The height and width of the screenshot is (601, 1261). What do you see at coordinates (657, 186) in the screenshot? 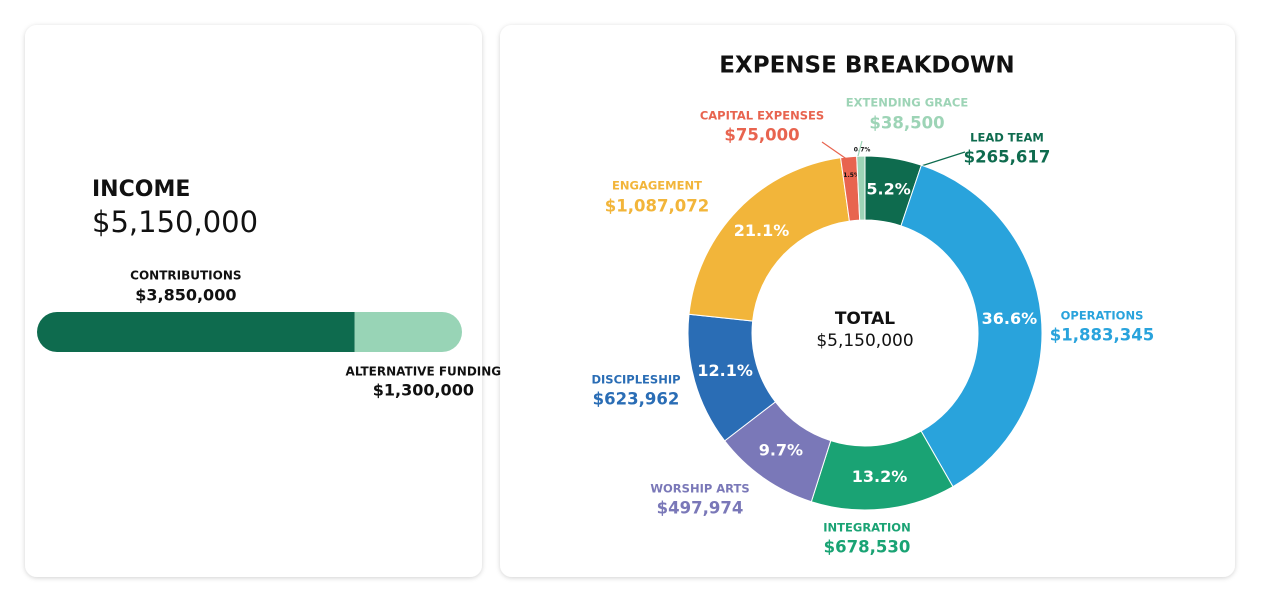
I see `category-name: ENGAGEMENT` at bounding box center [657, 186].